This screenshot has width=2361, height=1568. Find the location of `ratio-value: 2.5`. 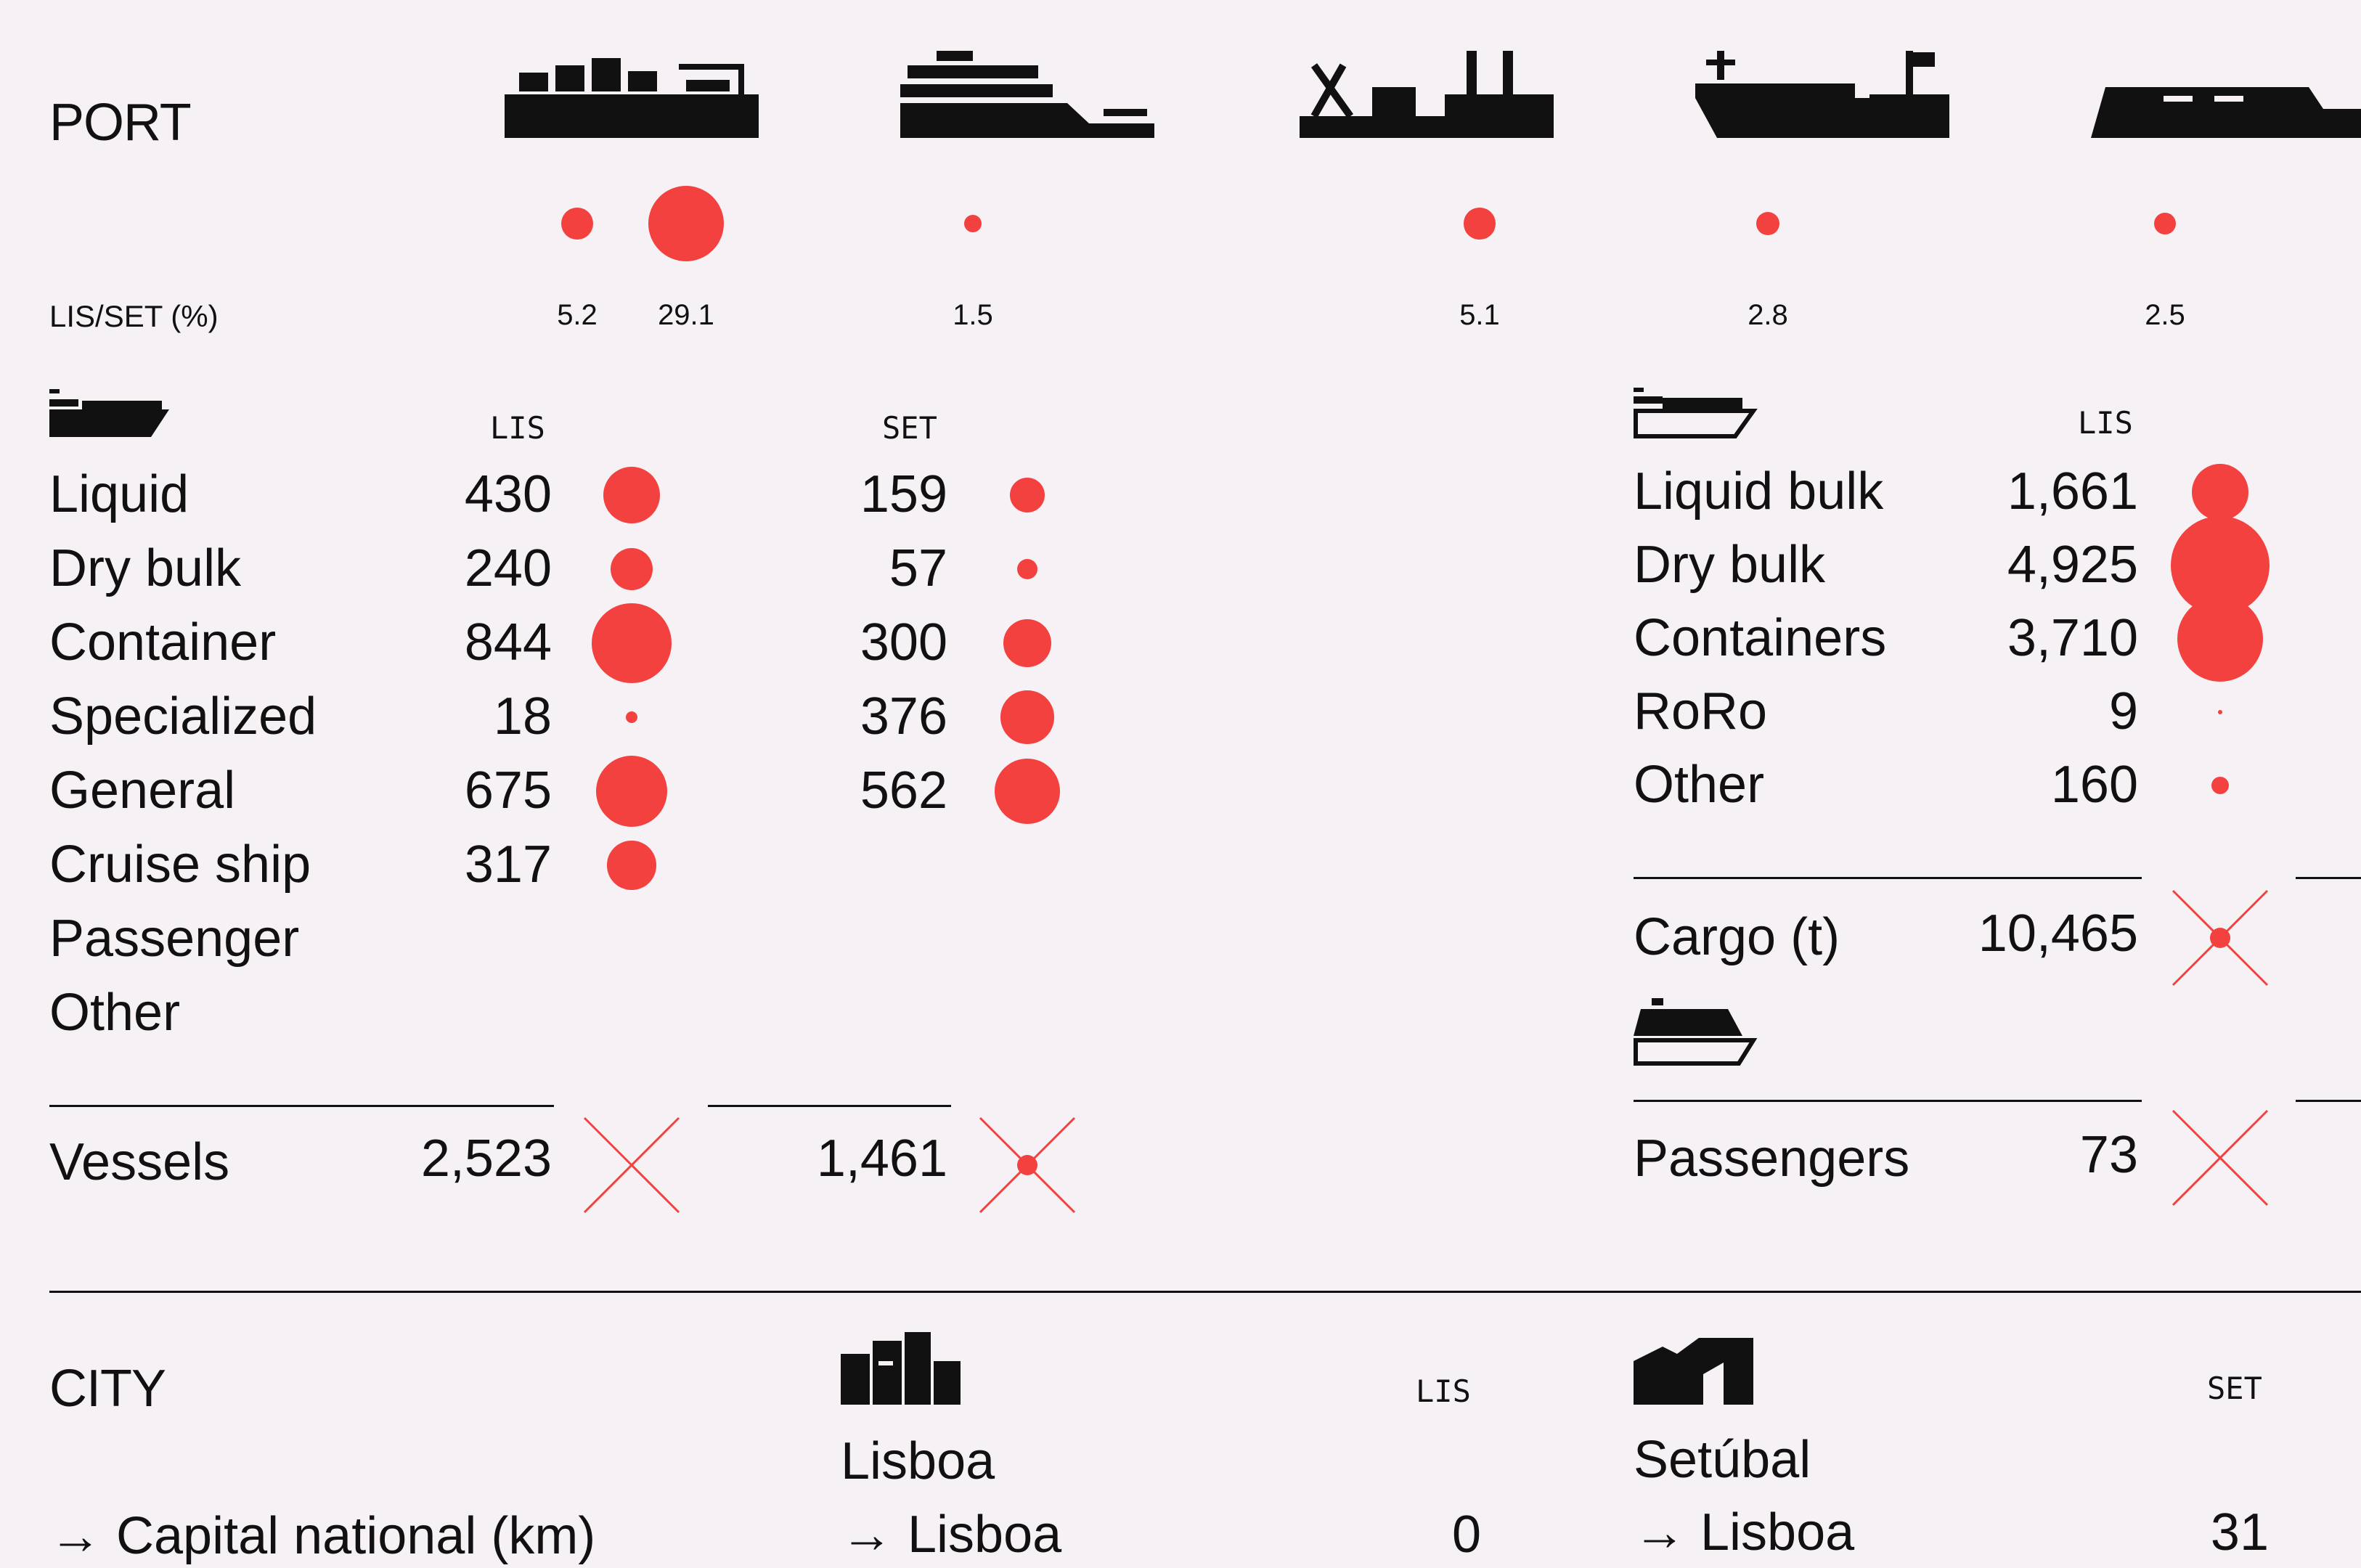

ratio-value: 2.5 is located at coordinates (2165, 315).